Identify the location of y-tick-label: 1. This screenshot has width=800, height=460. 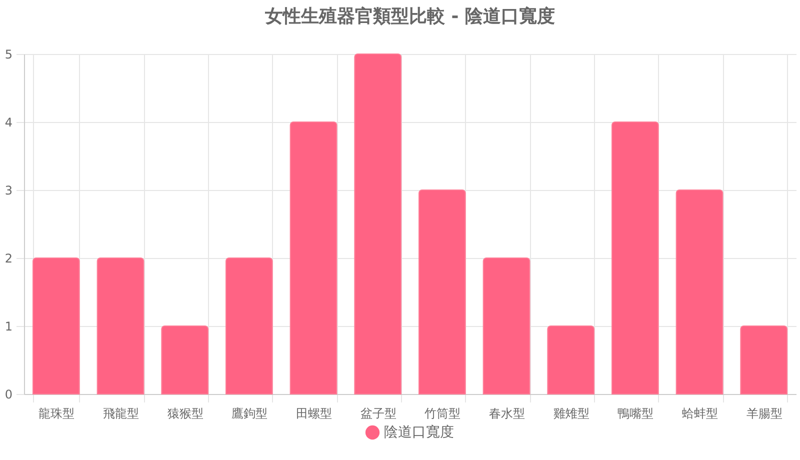
(8, 327).